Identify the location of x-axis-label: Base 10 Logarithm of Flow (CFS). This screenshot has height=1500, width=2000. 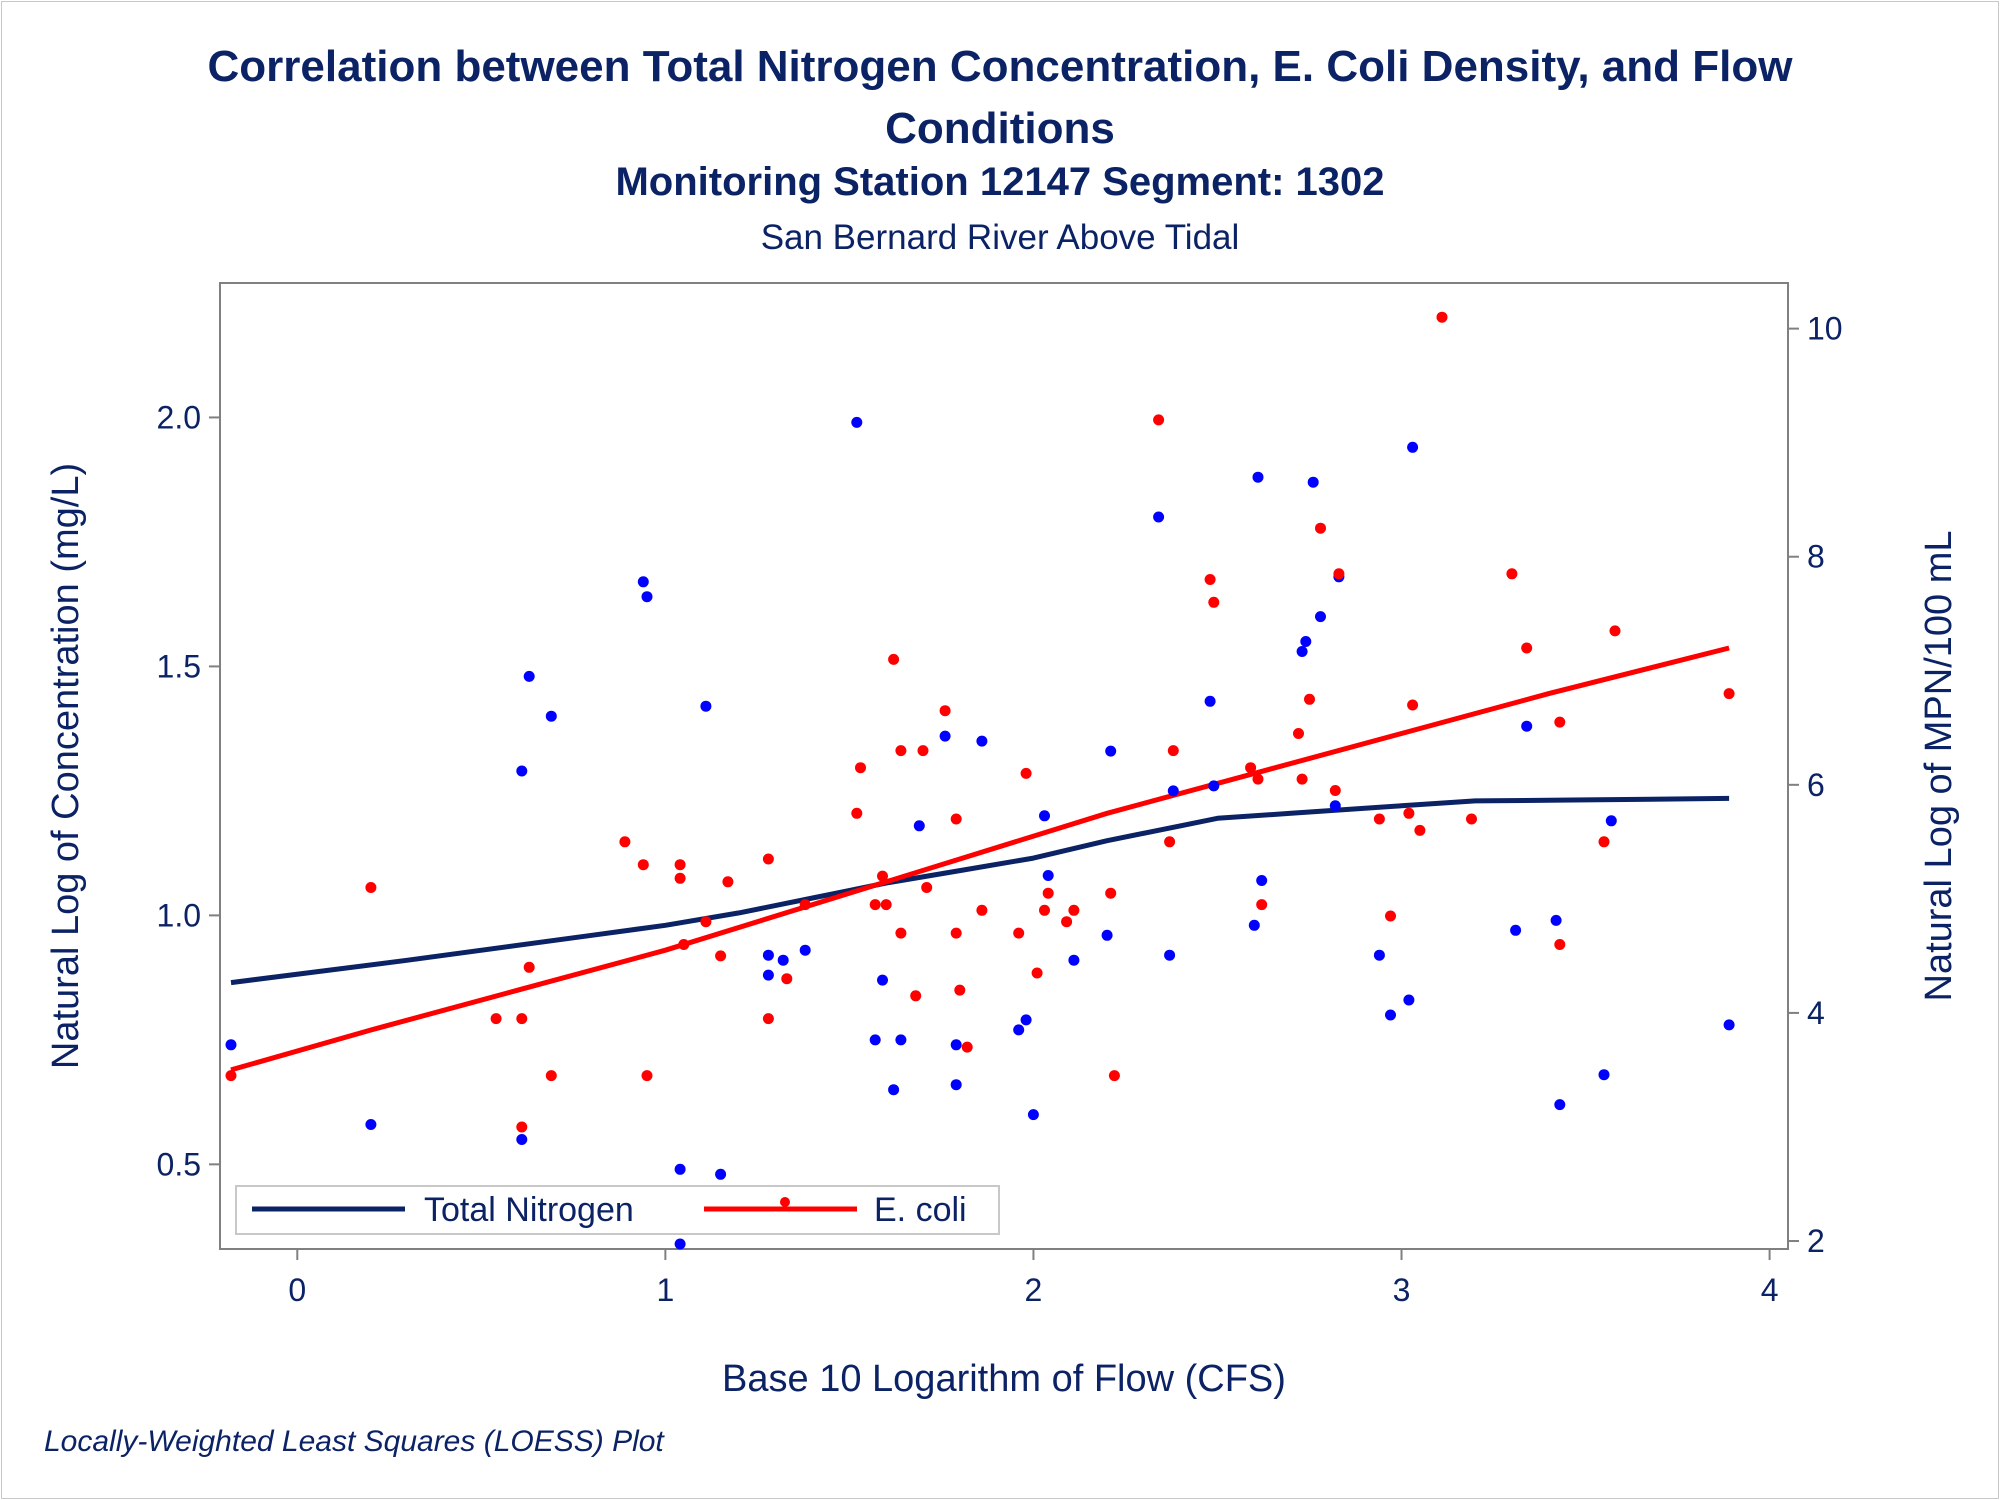
(1004, 1379).